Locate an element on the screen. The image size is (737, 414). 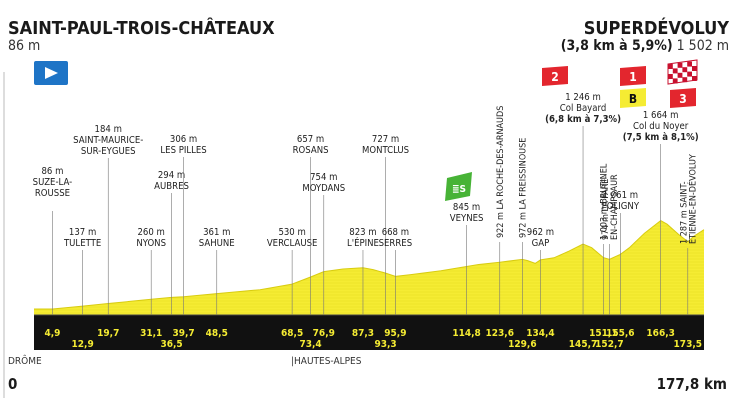
waypoint-text: 974 m LA FARE- is located at coordinates (606, 208).